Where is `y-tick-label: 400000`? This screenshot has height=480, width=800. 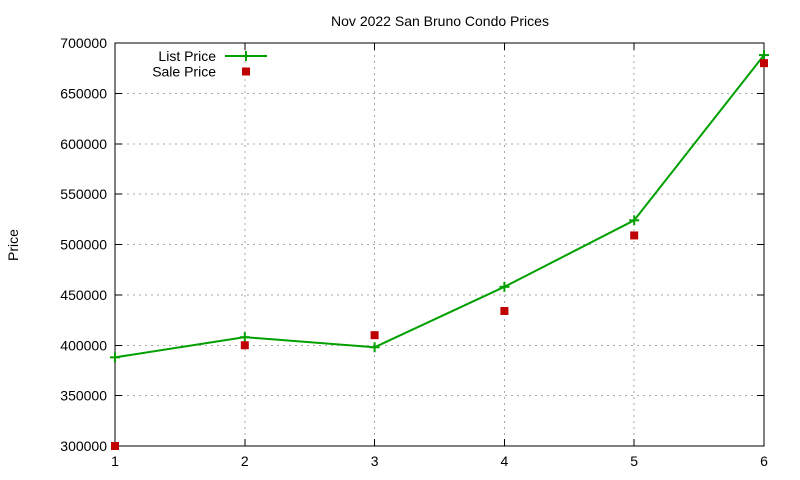
y-tick-label: 400000 is located at coordinates (83, 345).